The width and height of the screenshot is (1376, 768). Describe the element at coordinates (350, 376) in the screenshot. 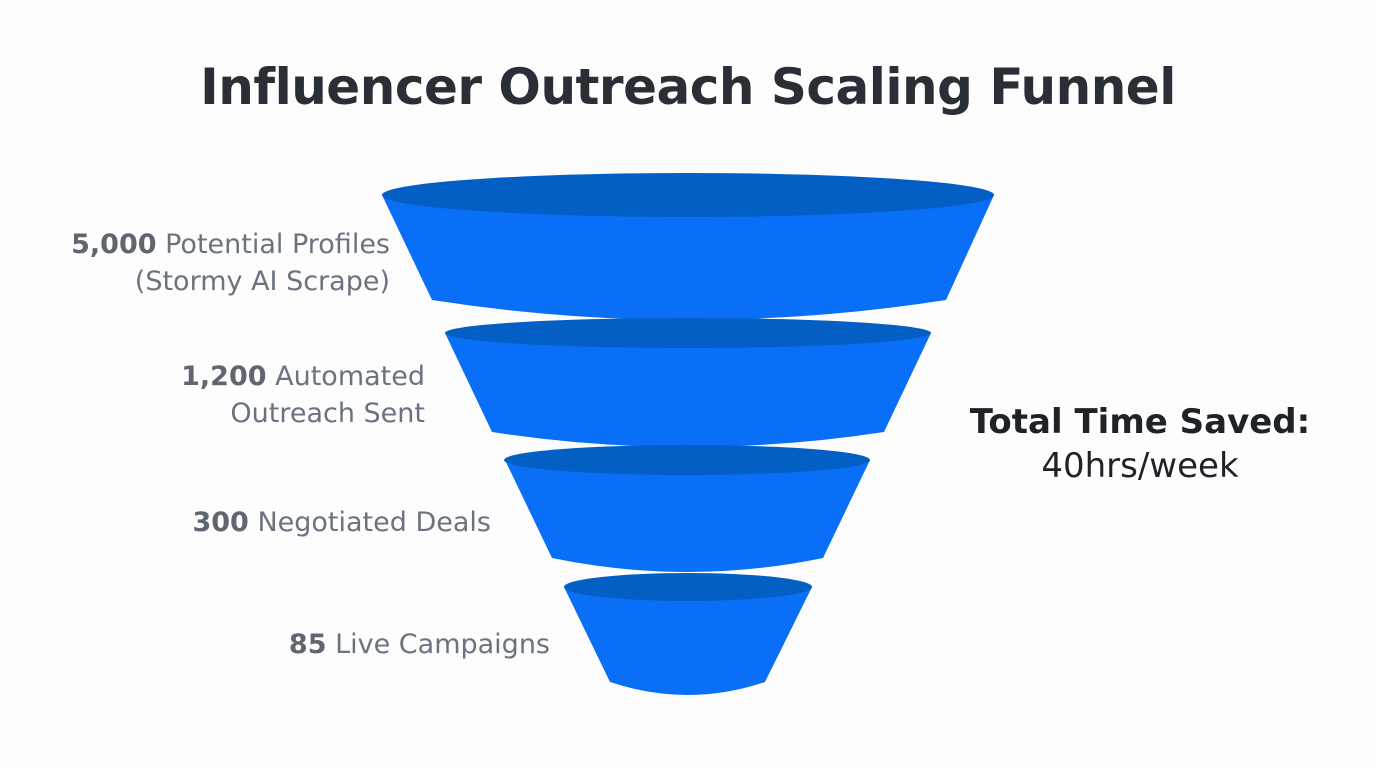

I see `stage-name: Automated` at that location.